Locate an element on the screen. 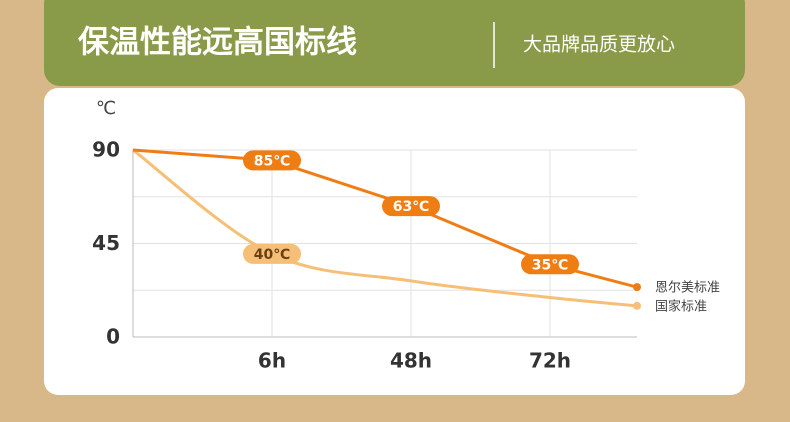 This screenshot has height=422, width=790. title: 保温性能远高国标线 is located at coordinates (217, 43).